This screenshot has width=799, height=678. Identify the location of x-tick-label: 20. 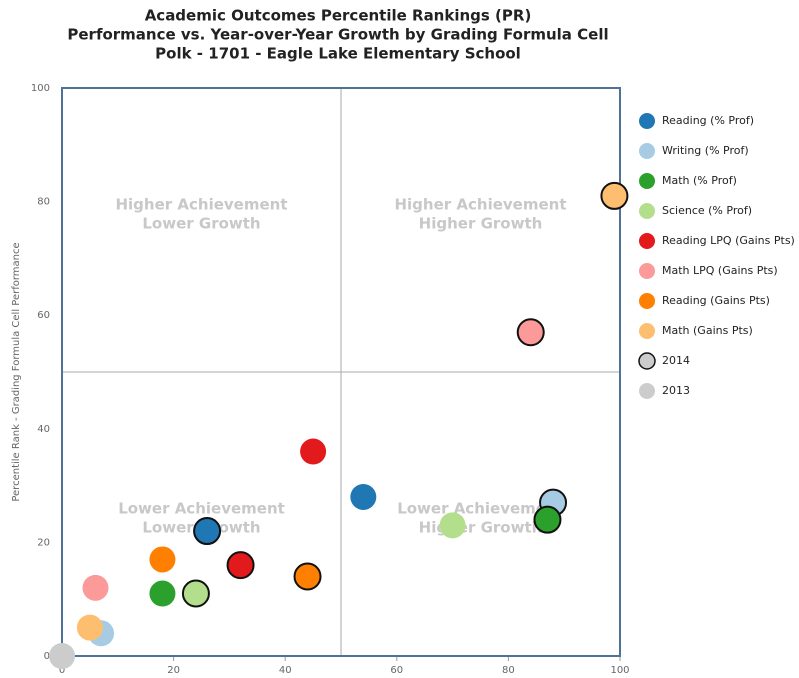
(173, 670).